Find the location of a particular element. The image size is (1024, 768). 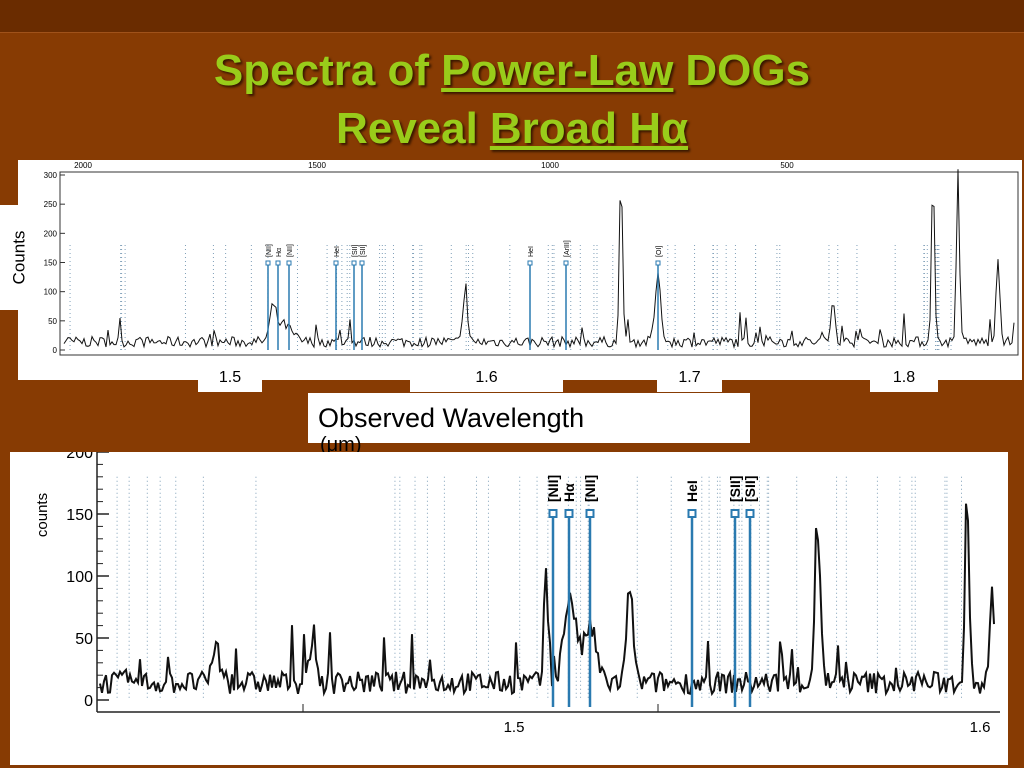

title-text: DOGs is located at coordinates (748, 70).